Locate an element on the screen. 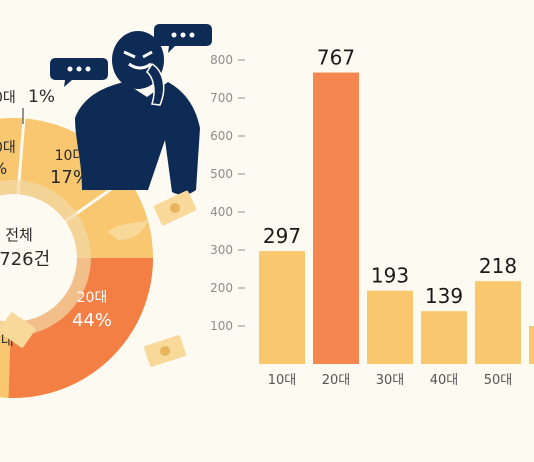 The width and height of the screenshot is (534, 462). pie-label-10s: 10대 is located at coordinates (70, 156).